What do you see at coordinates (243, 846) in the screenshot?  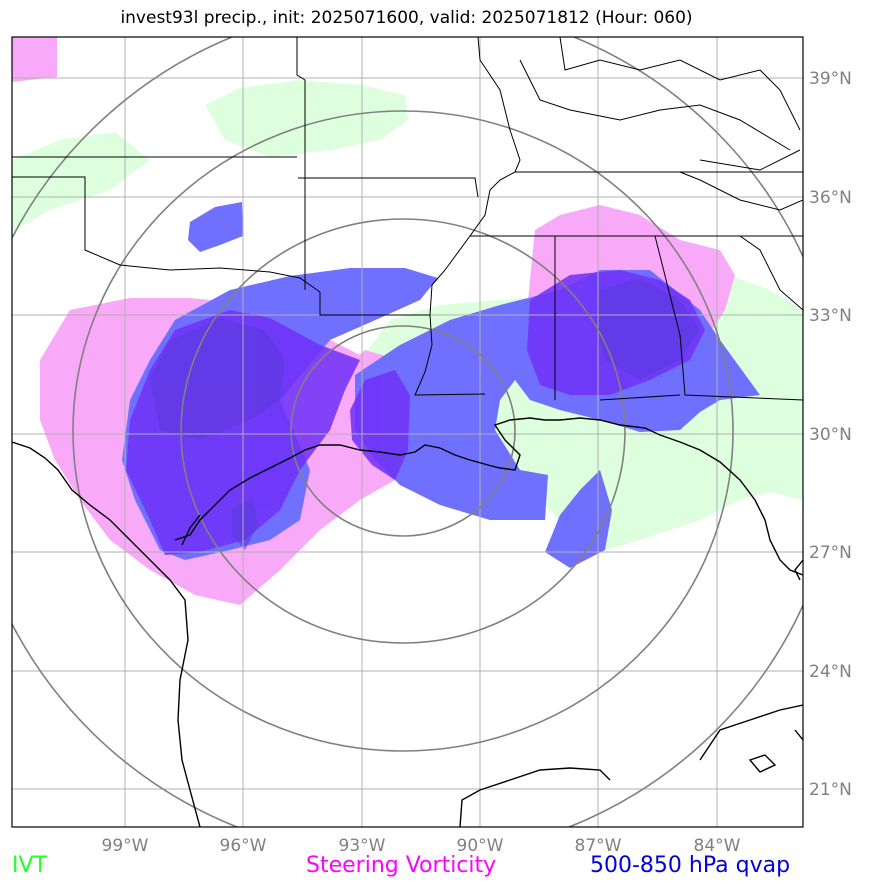 I see `lon-tick-label: 96°W` at bounding box center [243, 846].